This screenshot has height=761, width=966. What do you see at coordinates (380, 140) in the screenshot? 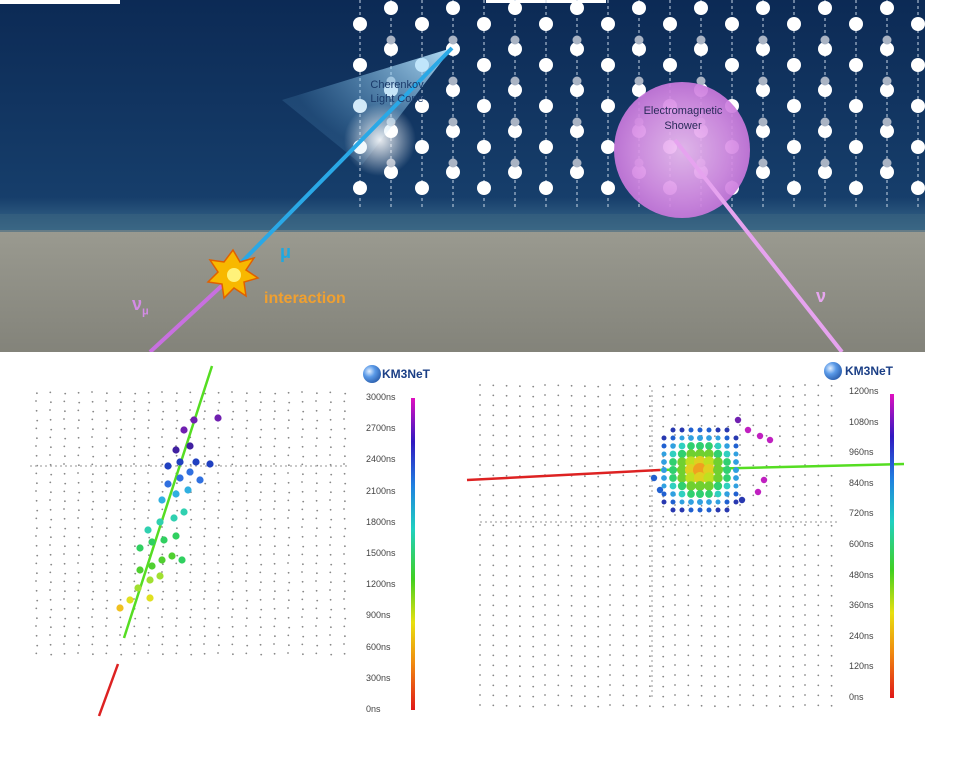
I see `light-glow` at bounding box center [380, 140].